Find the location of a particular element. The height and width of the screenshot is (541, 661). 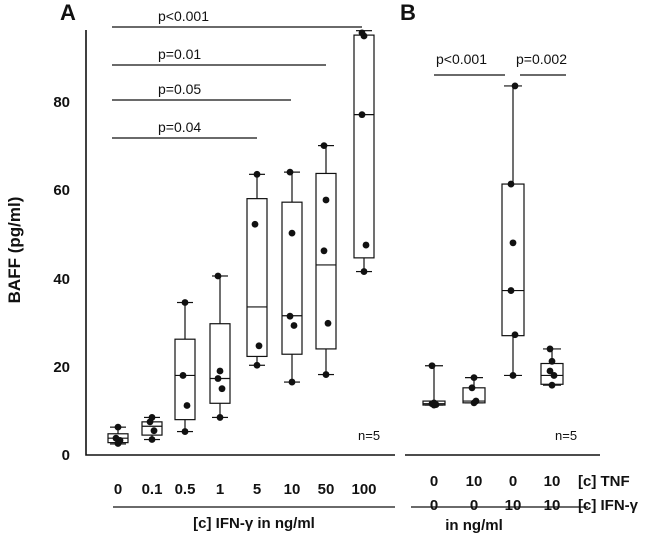

y-tick-labels: 0 20 40 60 80 is located at coordinates (61, 279).